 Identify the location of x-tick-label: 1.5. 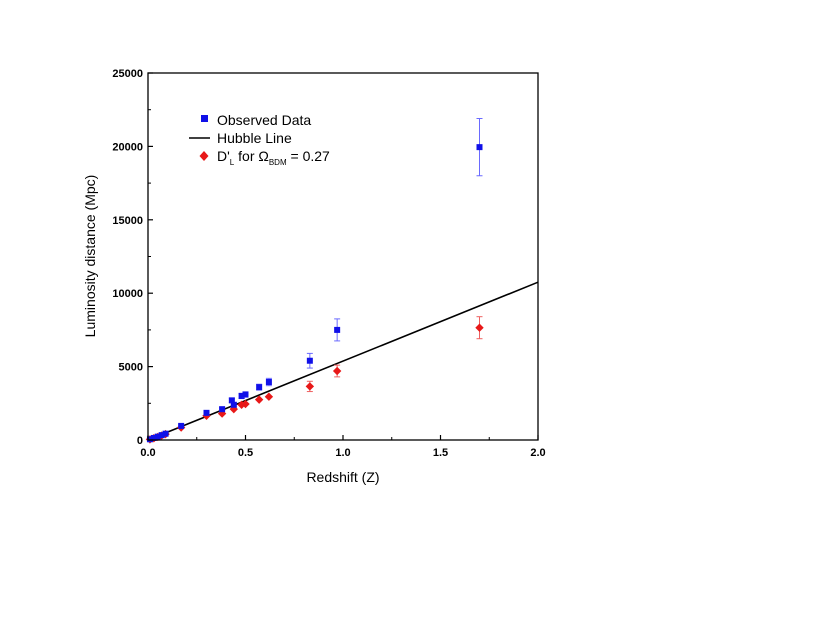
(440, 453).